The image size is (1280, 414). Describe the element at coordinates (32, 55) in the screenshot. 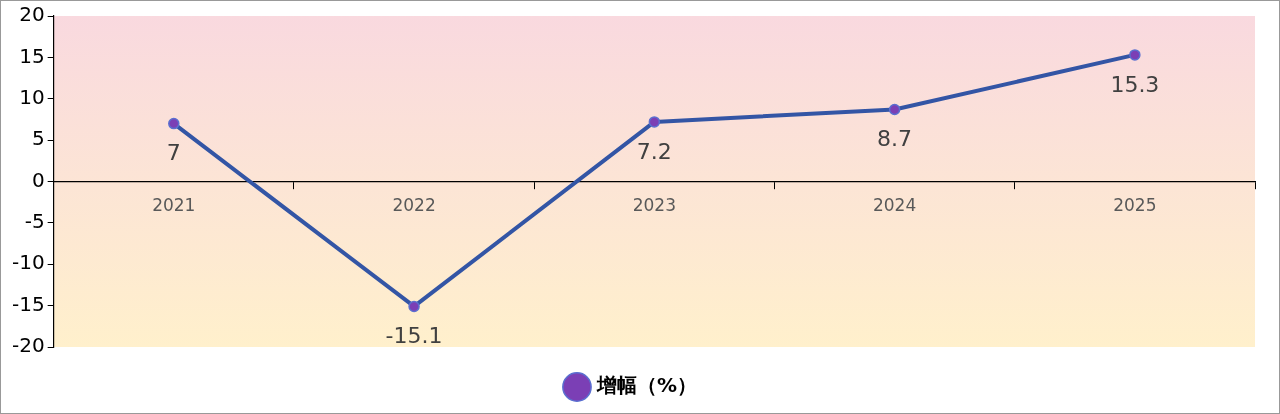

I see `y-tick-label: 15` at that location.